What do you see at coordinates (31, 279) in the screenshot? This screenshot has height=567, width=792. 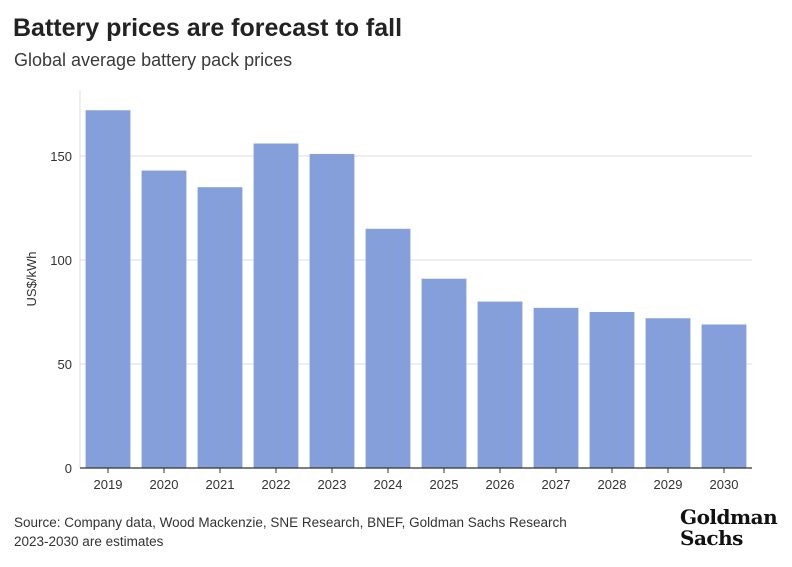 I see `y-axis-label: US$/kWh` at bounding box center [31, 279].